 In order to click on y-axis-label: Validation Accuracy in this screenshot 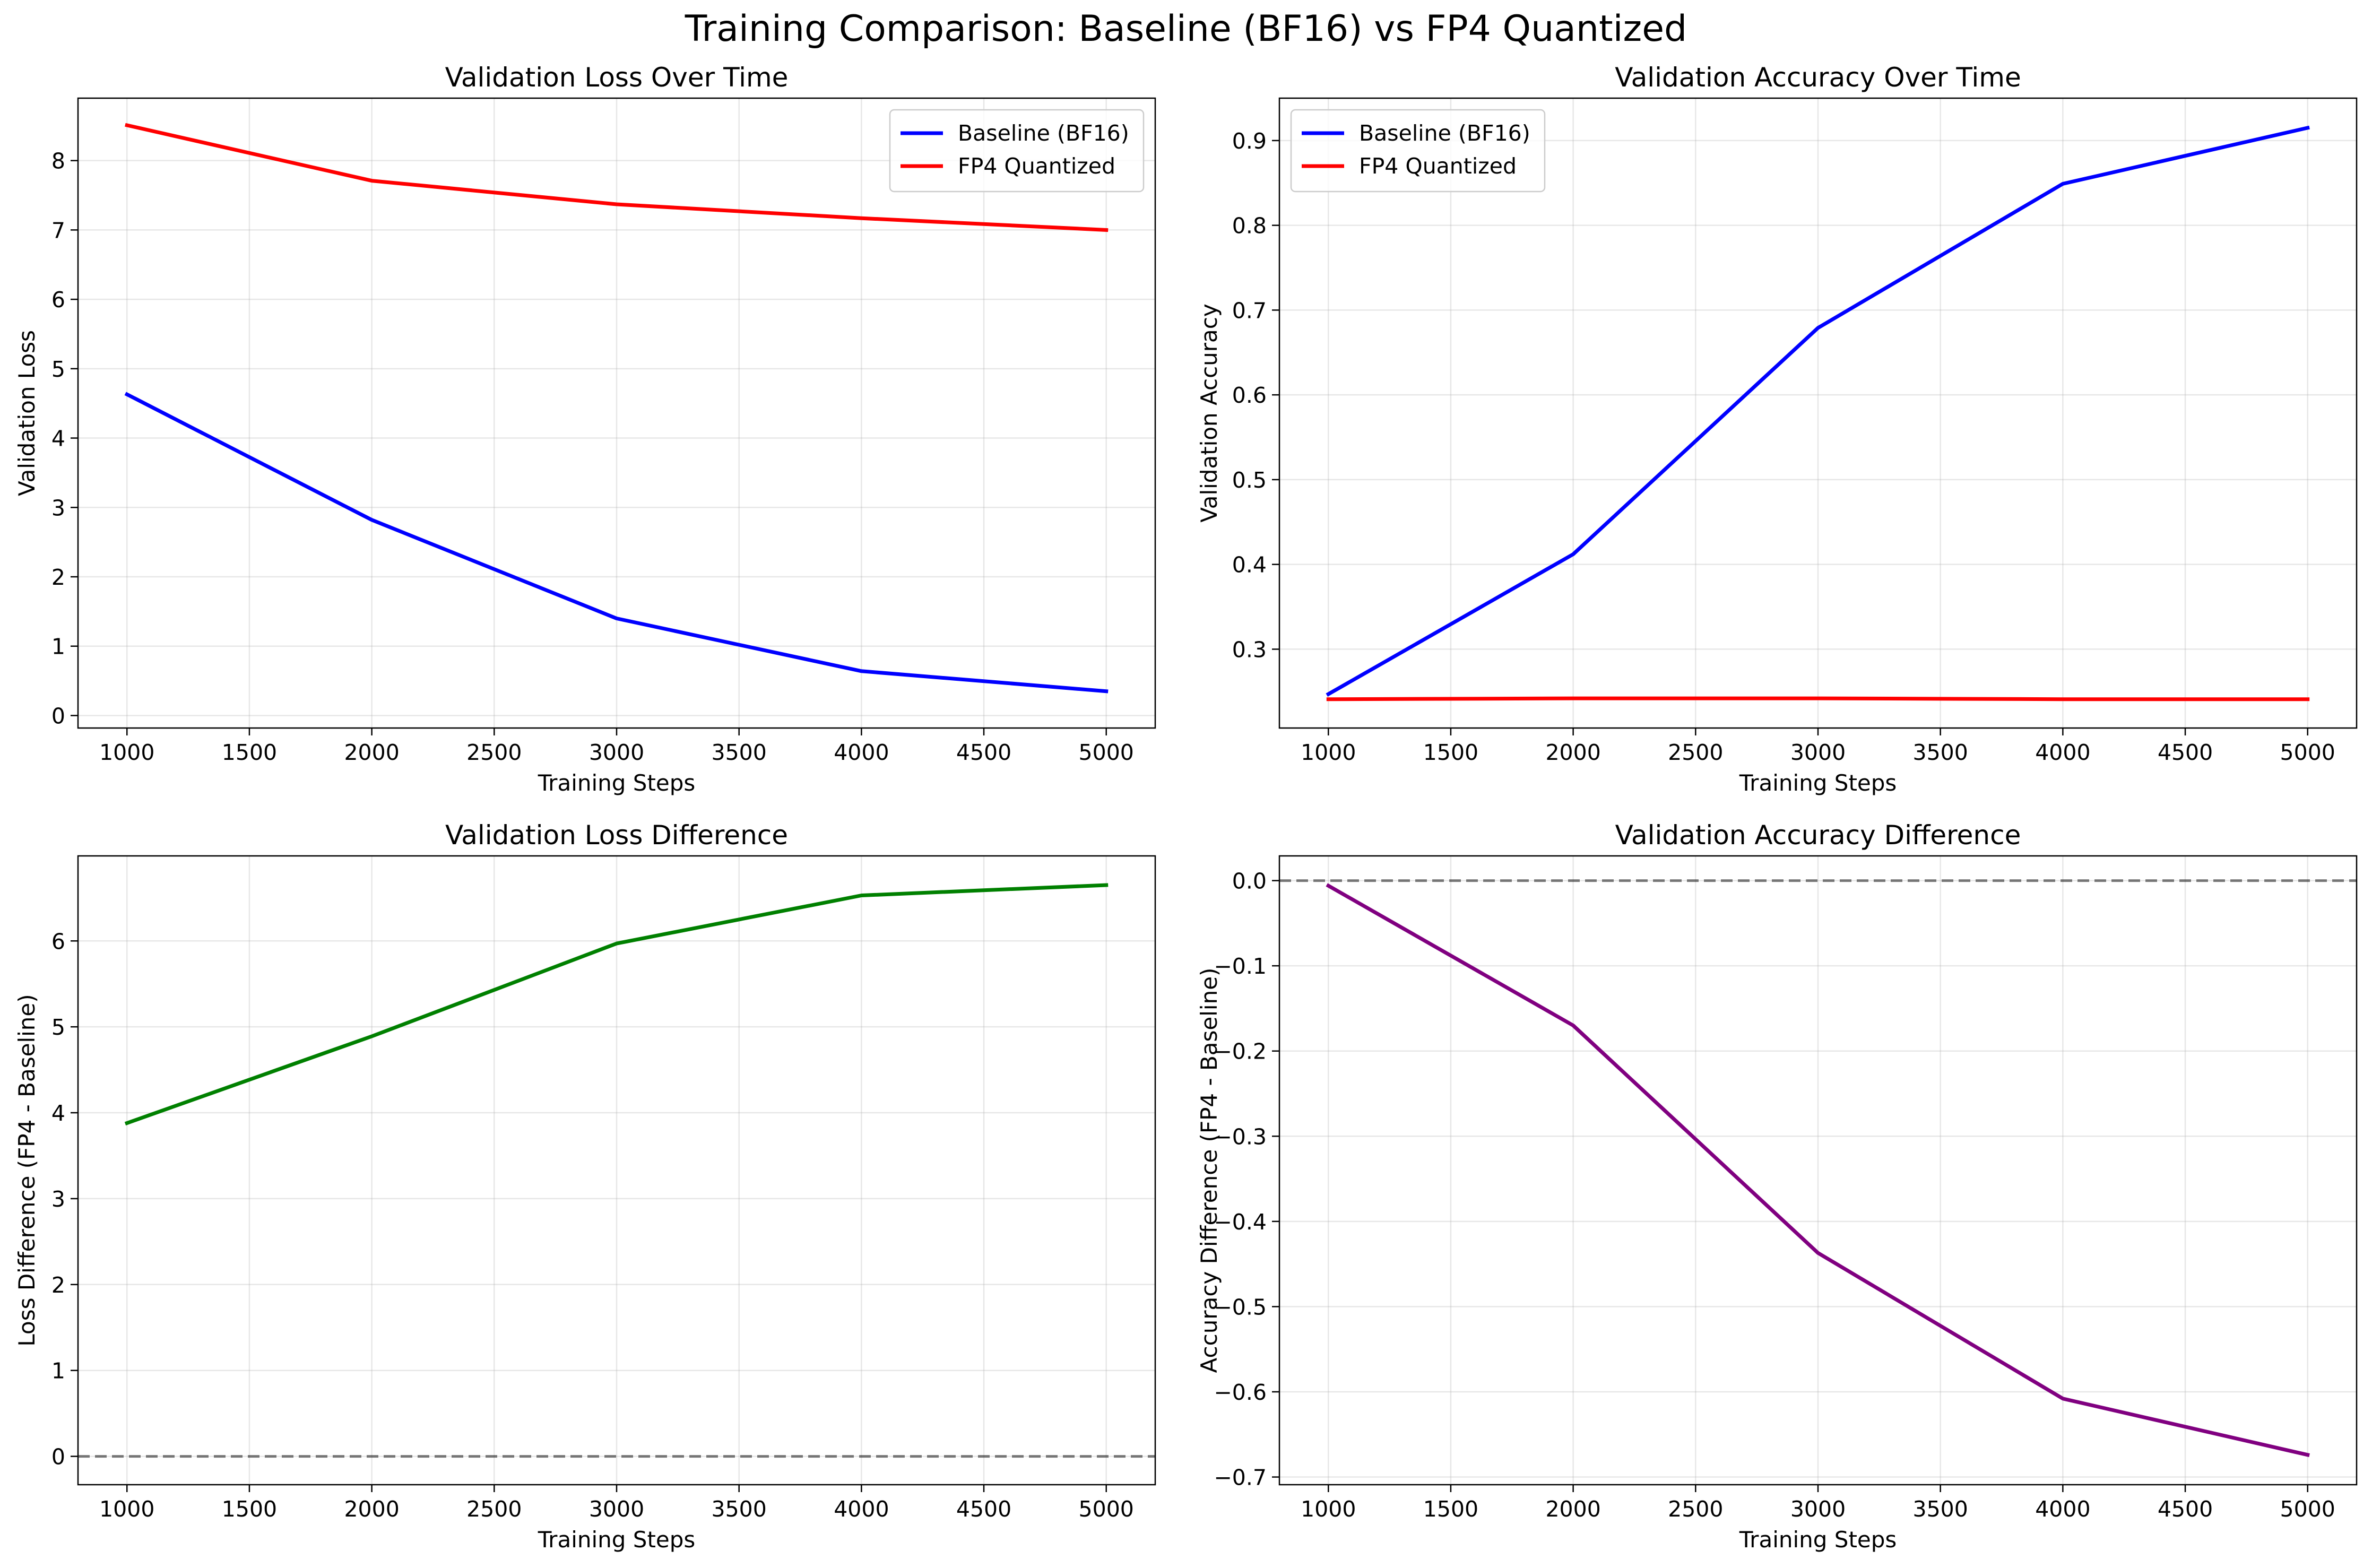, I will do `click(1209, 413)`.